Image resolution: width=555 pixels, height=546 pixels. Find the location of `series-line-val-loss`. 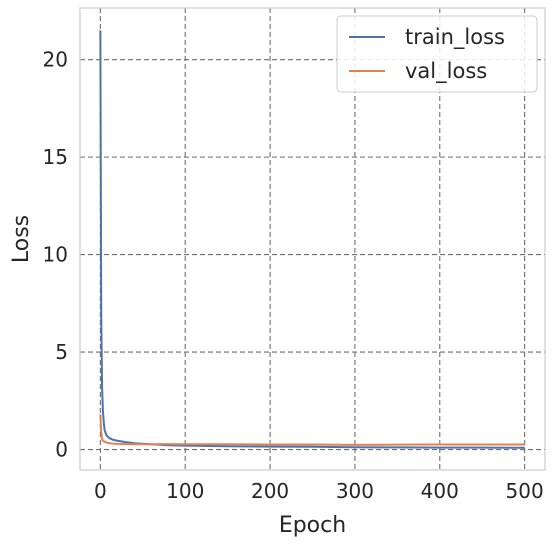

series-line-val-loss is located at coordinates (312, 430).